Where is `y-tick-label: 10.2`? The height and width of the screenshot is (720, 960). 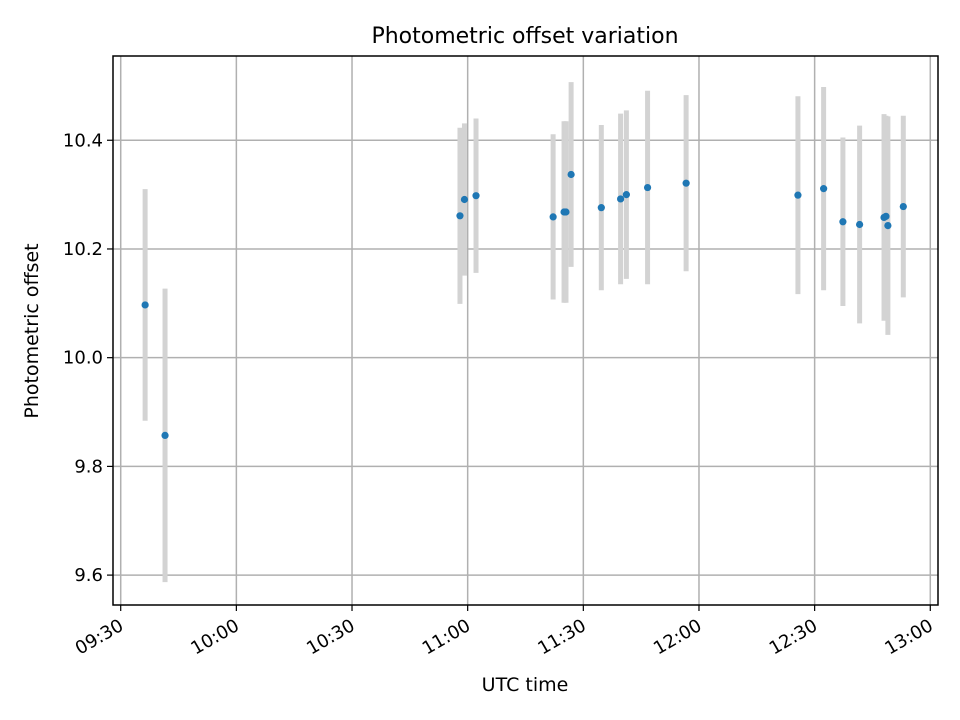
y-tick-label: 10.2 is located at coordinates (83, 249).